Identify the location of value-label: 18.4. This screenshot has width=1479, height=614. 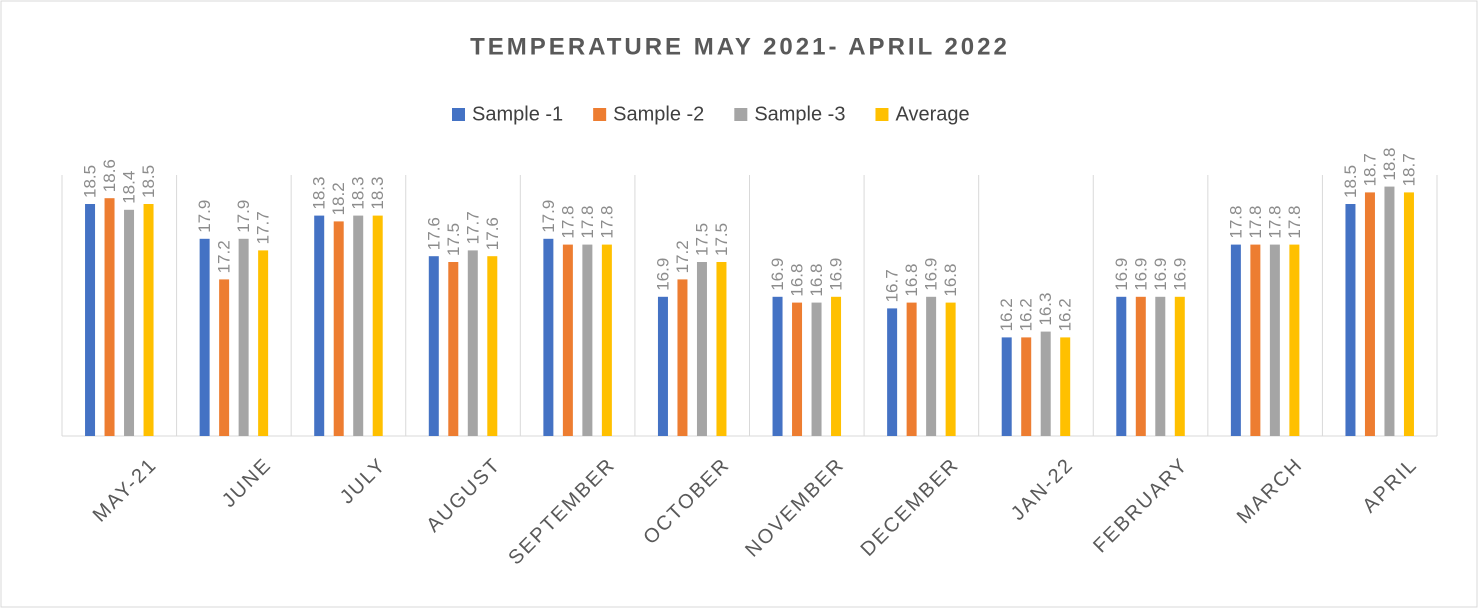
(129, 187).